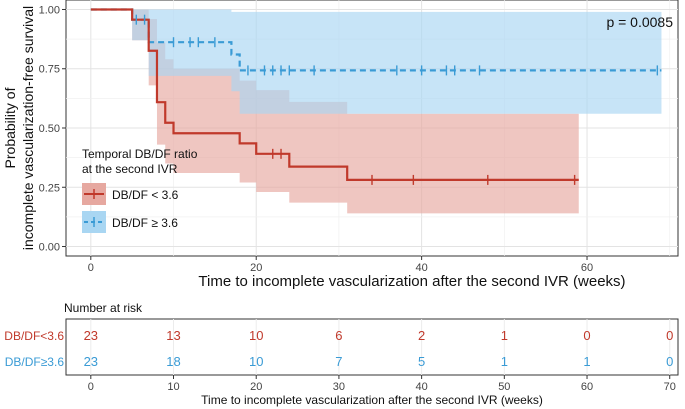 This screenshot has height=409, width=685. What do you see at coordinates (670, 387) in the screenshot?
I see `risk-x-tick-label: 70` at bounding box center [670, 387].